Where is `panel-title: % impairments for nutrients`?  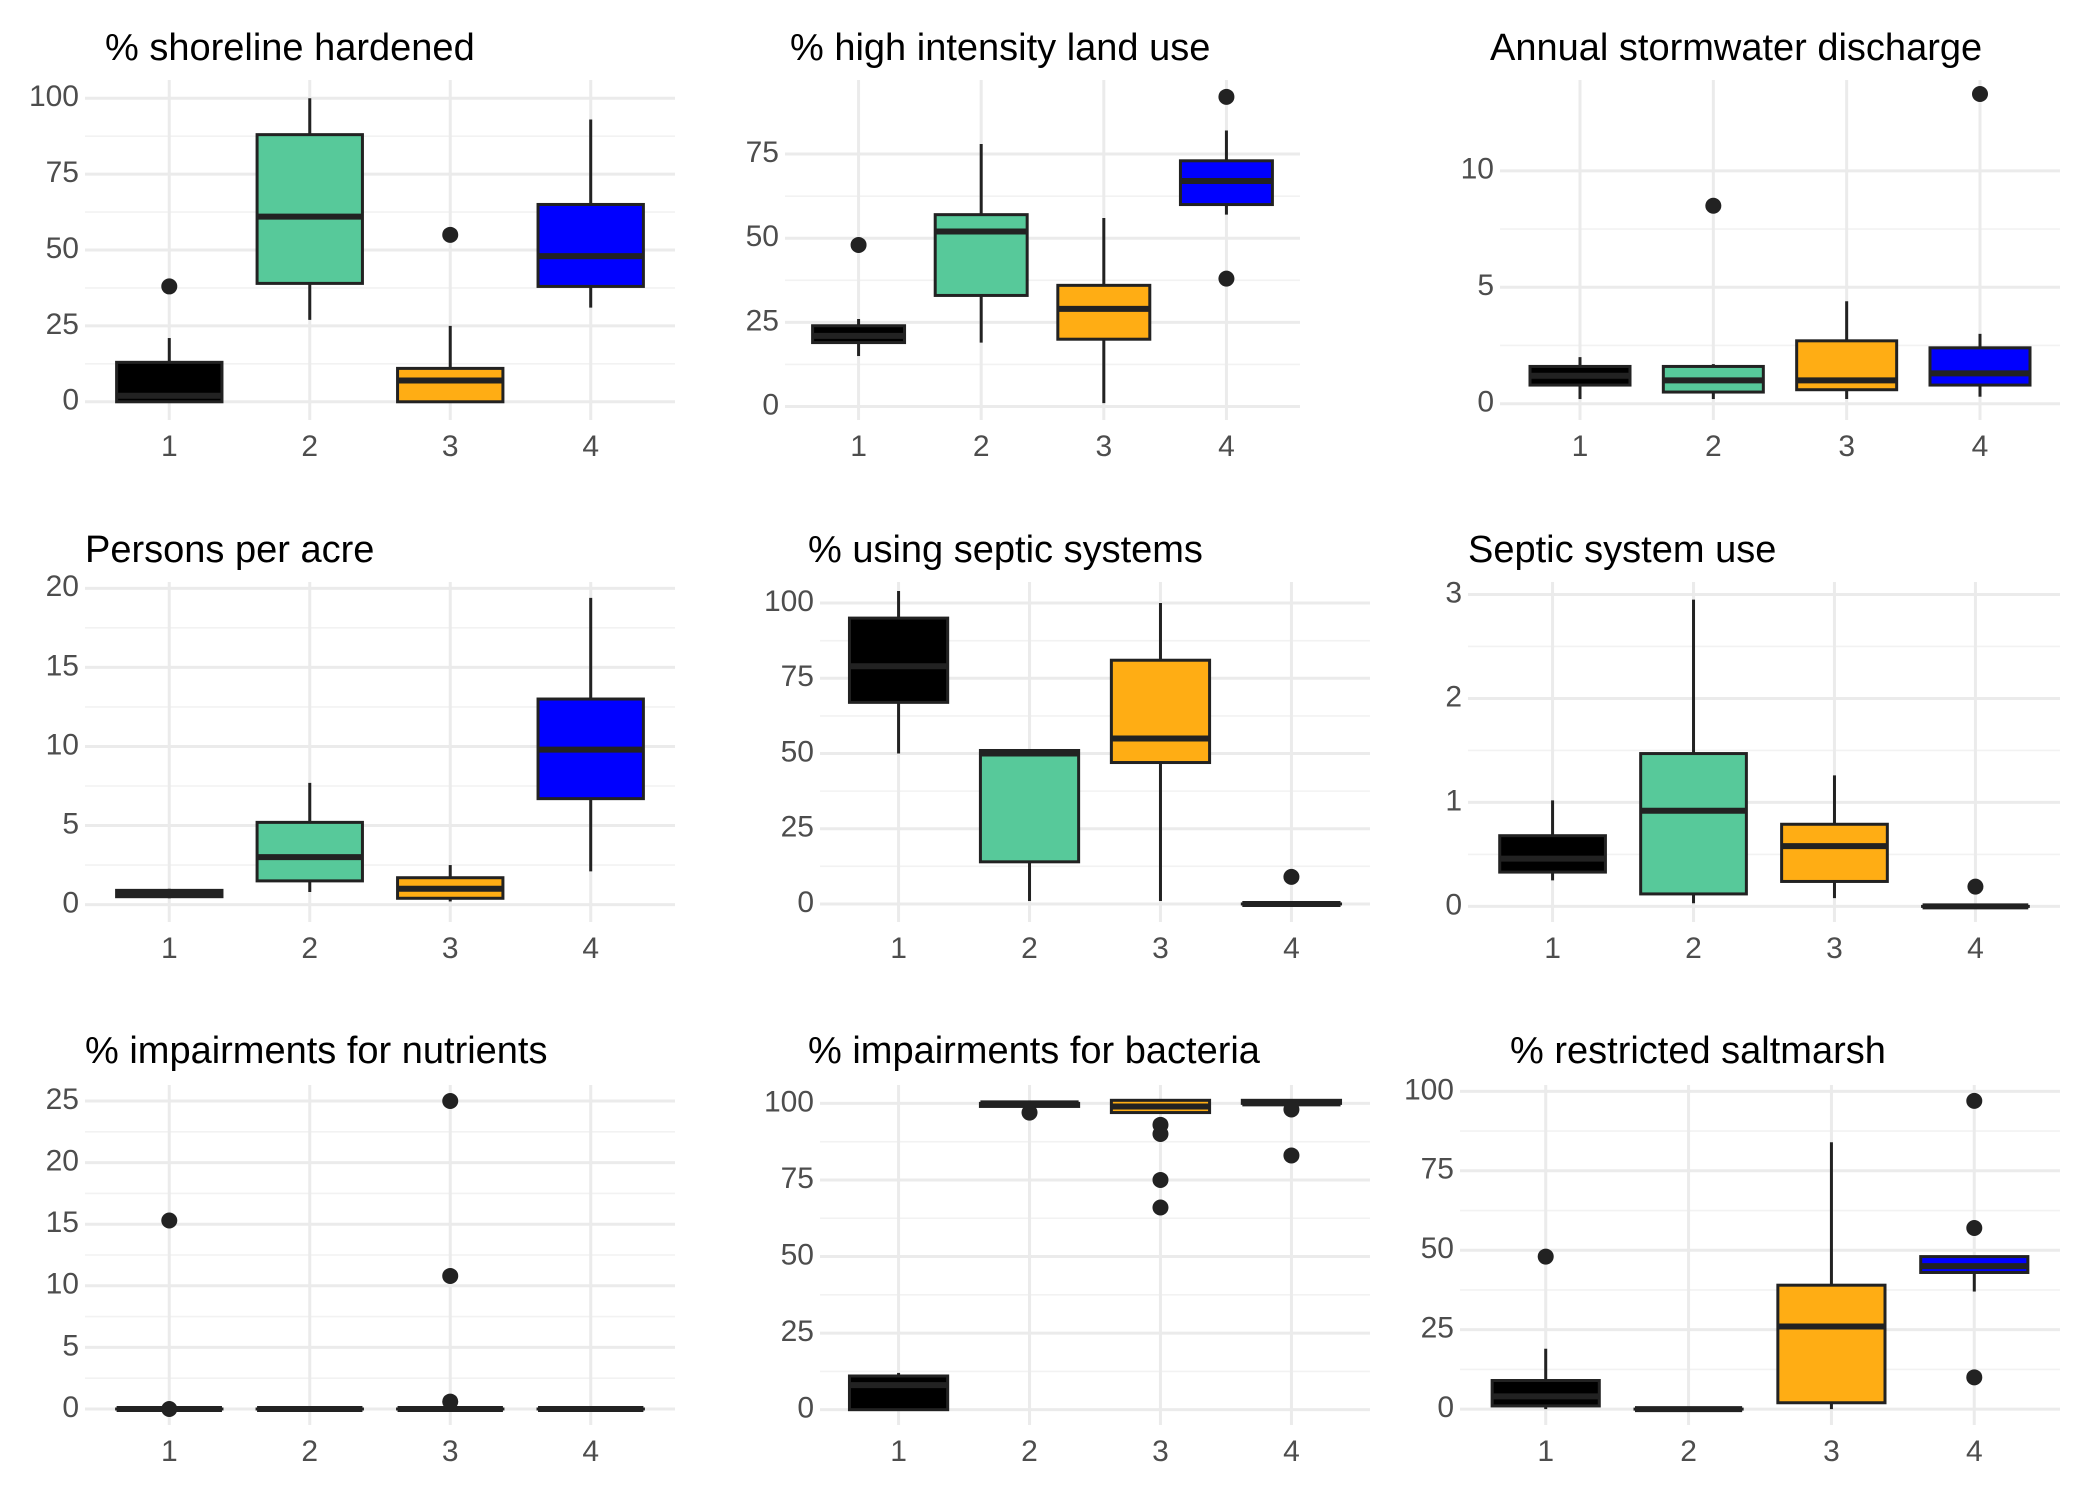
panel-title: % impairments for nutrients is located at coordinates (316, 1051).